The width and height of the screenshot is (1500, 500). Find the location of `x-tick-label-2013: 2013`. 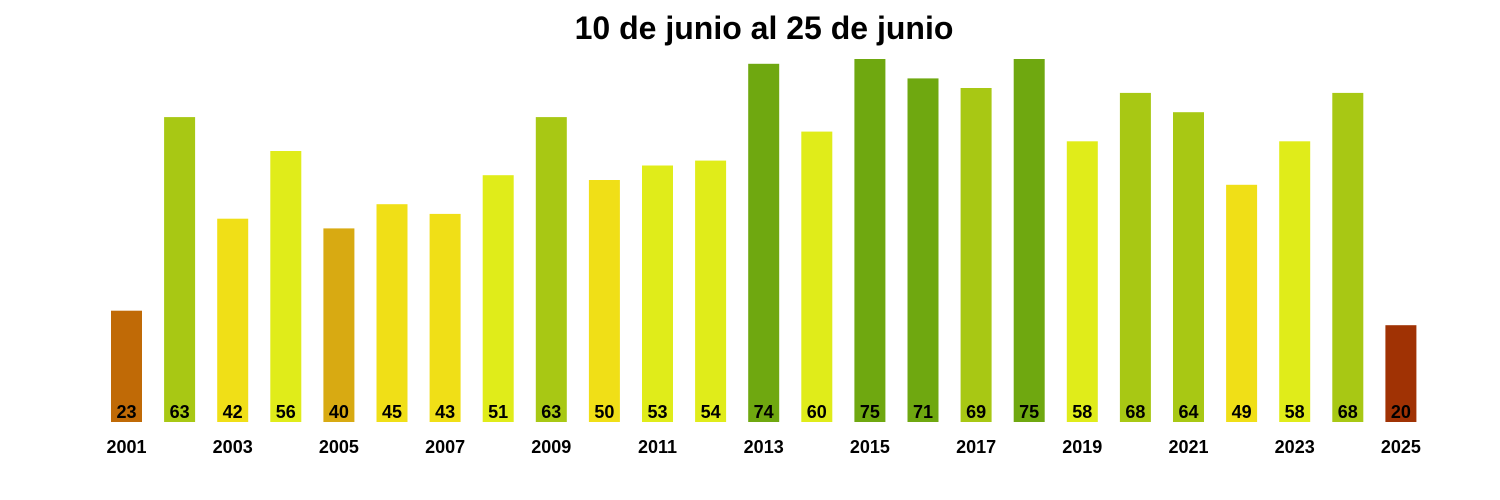

x-tick-label-2013: 2013 is located at coordinates (764, 447).